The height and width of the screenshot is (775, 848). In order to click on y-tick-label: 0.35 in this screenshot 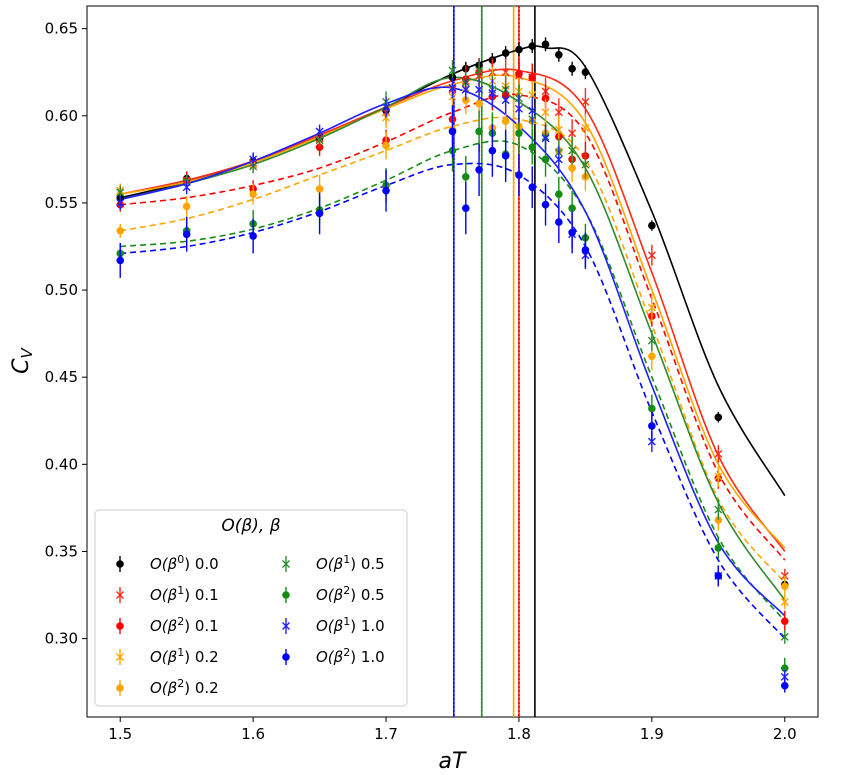, I will do `click(61, 551)`.